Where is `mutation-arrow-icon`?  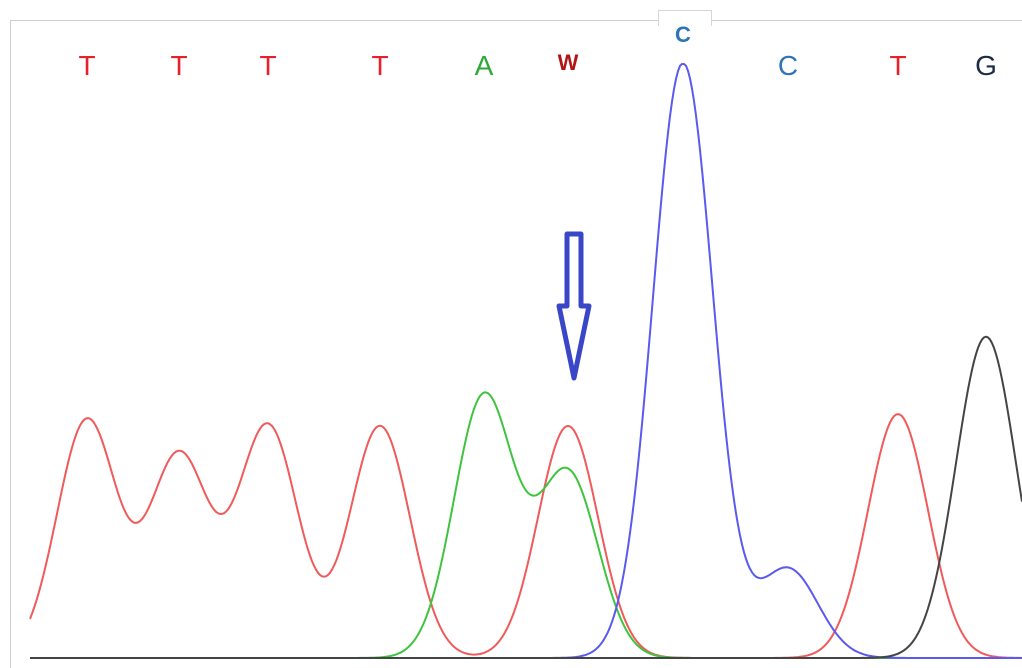 mutation-arrow-icon is located at coordinates (574, 306).